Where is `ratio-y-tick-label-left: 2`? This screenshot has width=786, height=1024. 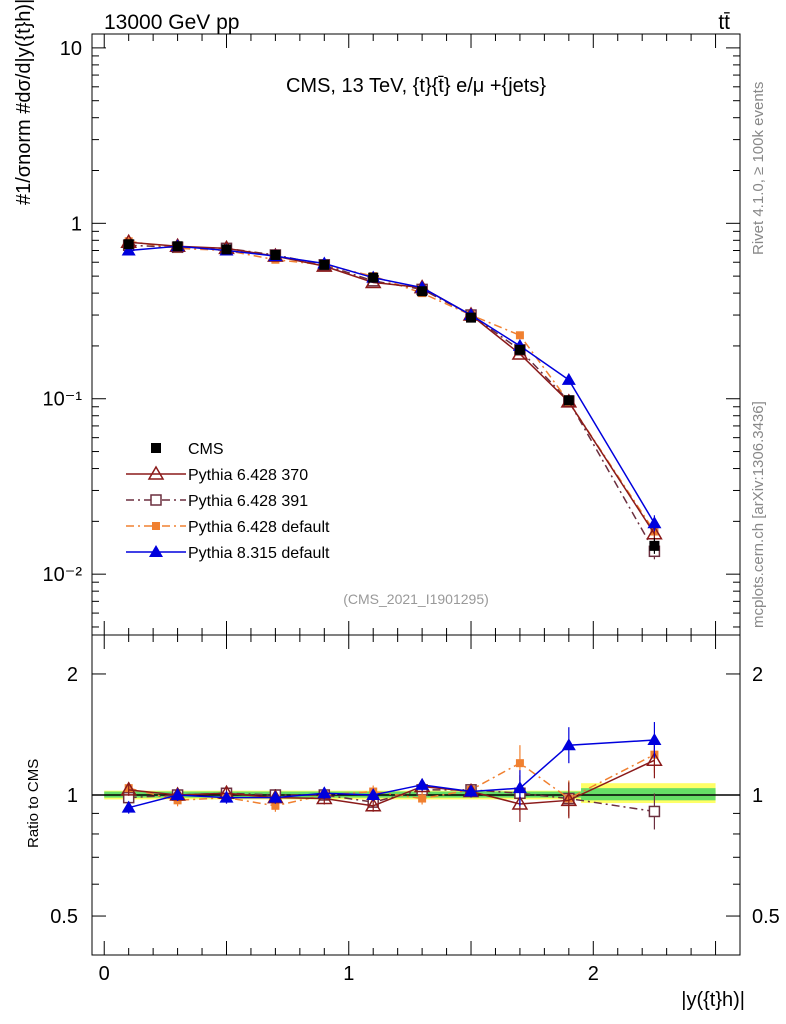 ratio-y-tick-label-left: 2 is located at coordinates (72, 675).